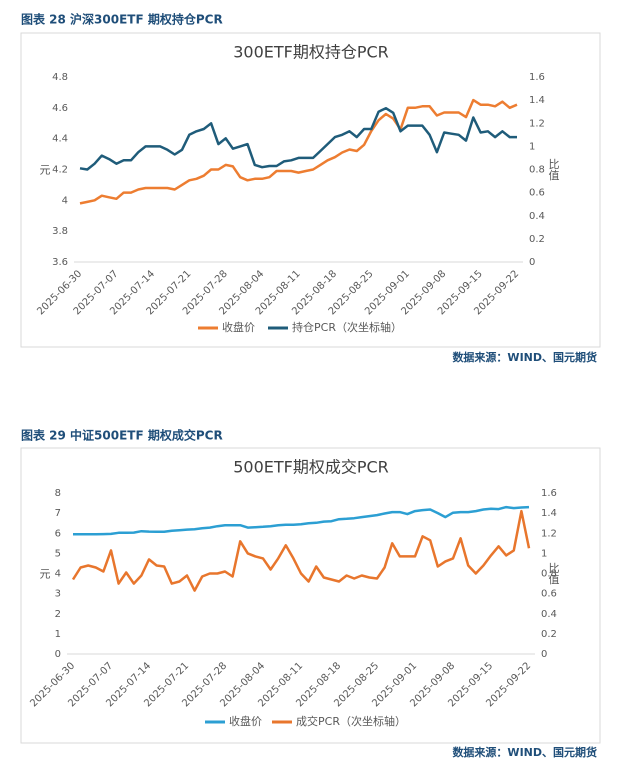  I want to click on y-tick-label: 4.4, so click(60, 139).